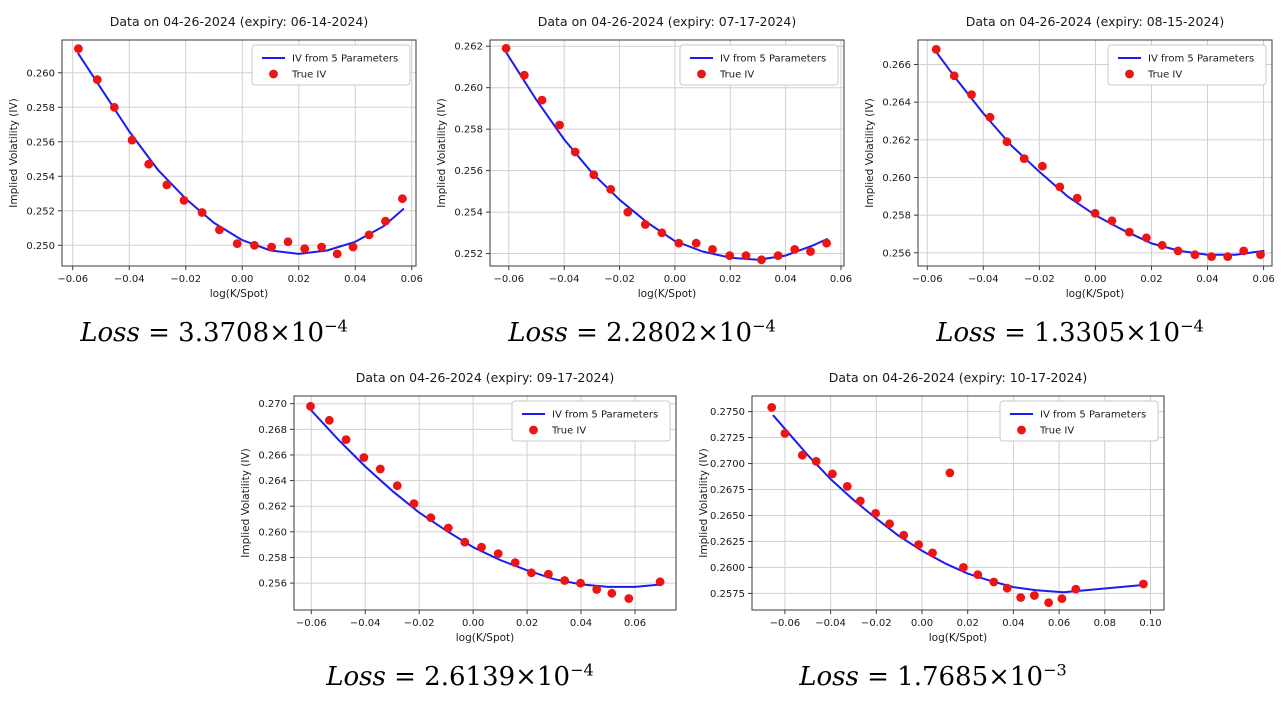 This screenshot has width=1284, height=711. Describe the element at coordinates (239, 21) in the screenshot. I see `chart-title: Data on 04-26-2024 (expiry: 06-14-2024)` at that location.